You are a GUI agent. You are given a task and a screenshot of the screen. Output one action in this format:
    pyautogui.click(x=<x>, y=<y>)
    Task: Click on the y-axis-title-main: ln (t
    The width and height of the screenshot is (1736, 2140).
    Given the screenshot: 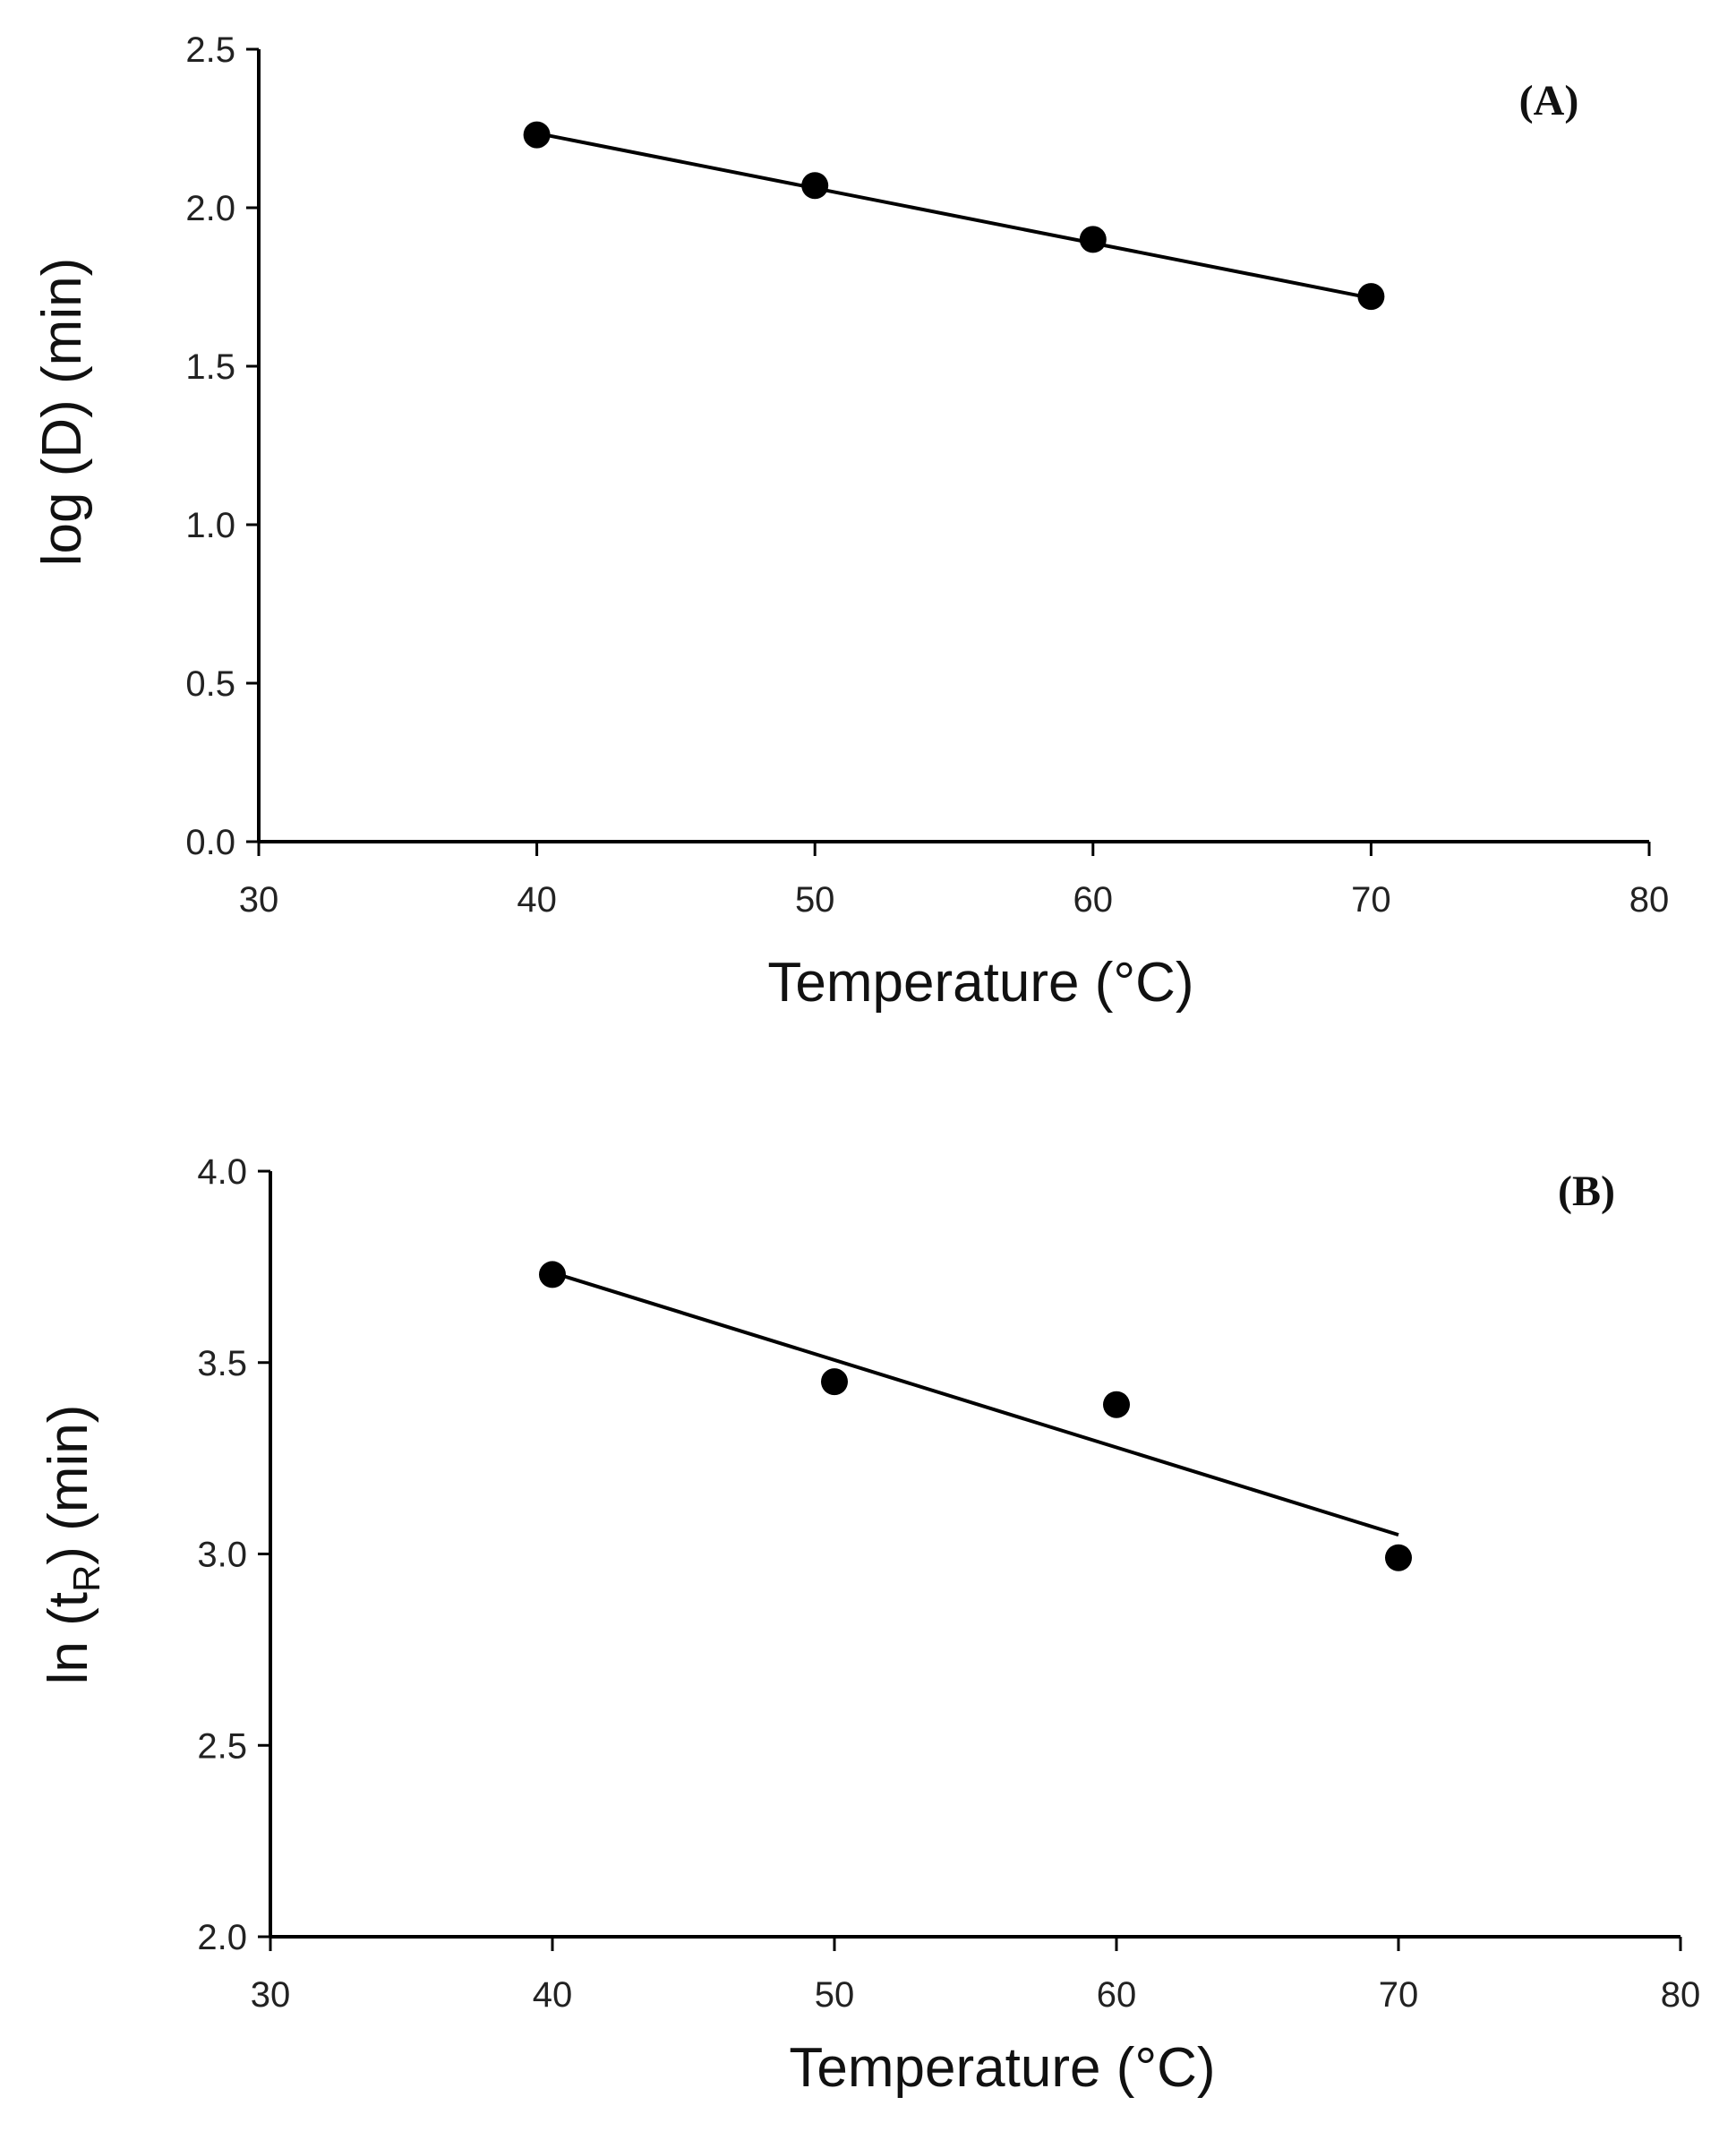 What is the action you would take?
    pyautogui.click(x=68, y=1638)
    